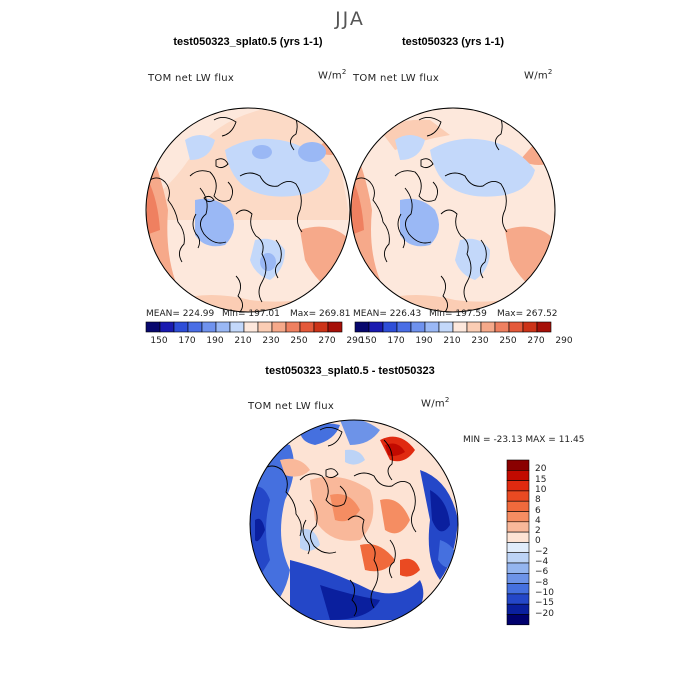 Image resolution: width=700 pixels, height=700 pixels. I want to click on panel-a-title: test050323_splat0.5 (yrs 1-1), so click(248, 42).